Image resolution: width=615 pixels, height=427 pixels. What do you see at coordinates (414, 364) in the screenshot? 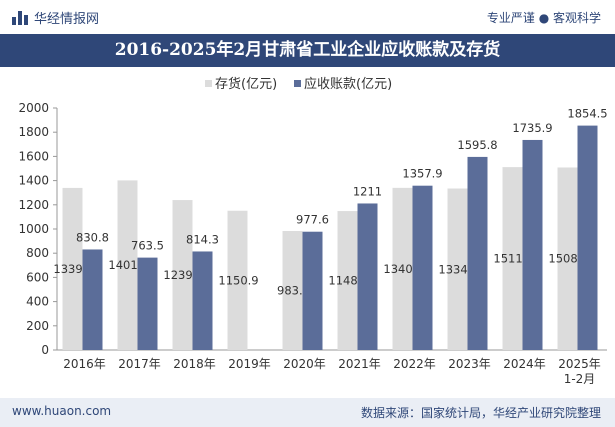
I see `x-tick-label: 2022年` at bounding box center [414, 364].